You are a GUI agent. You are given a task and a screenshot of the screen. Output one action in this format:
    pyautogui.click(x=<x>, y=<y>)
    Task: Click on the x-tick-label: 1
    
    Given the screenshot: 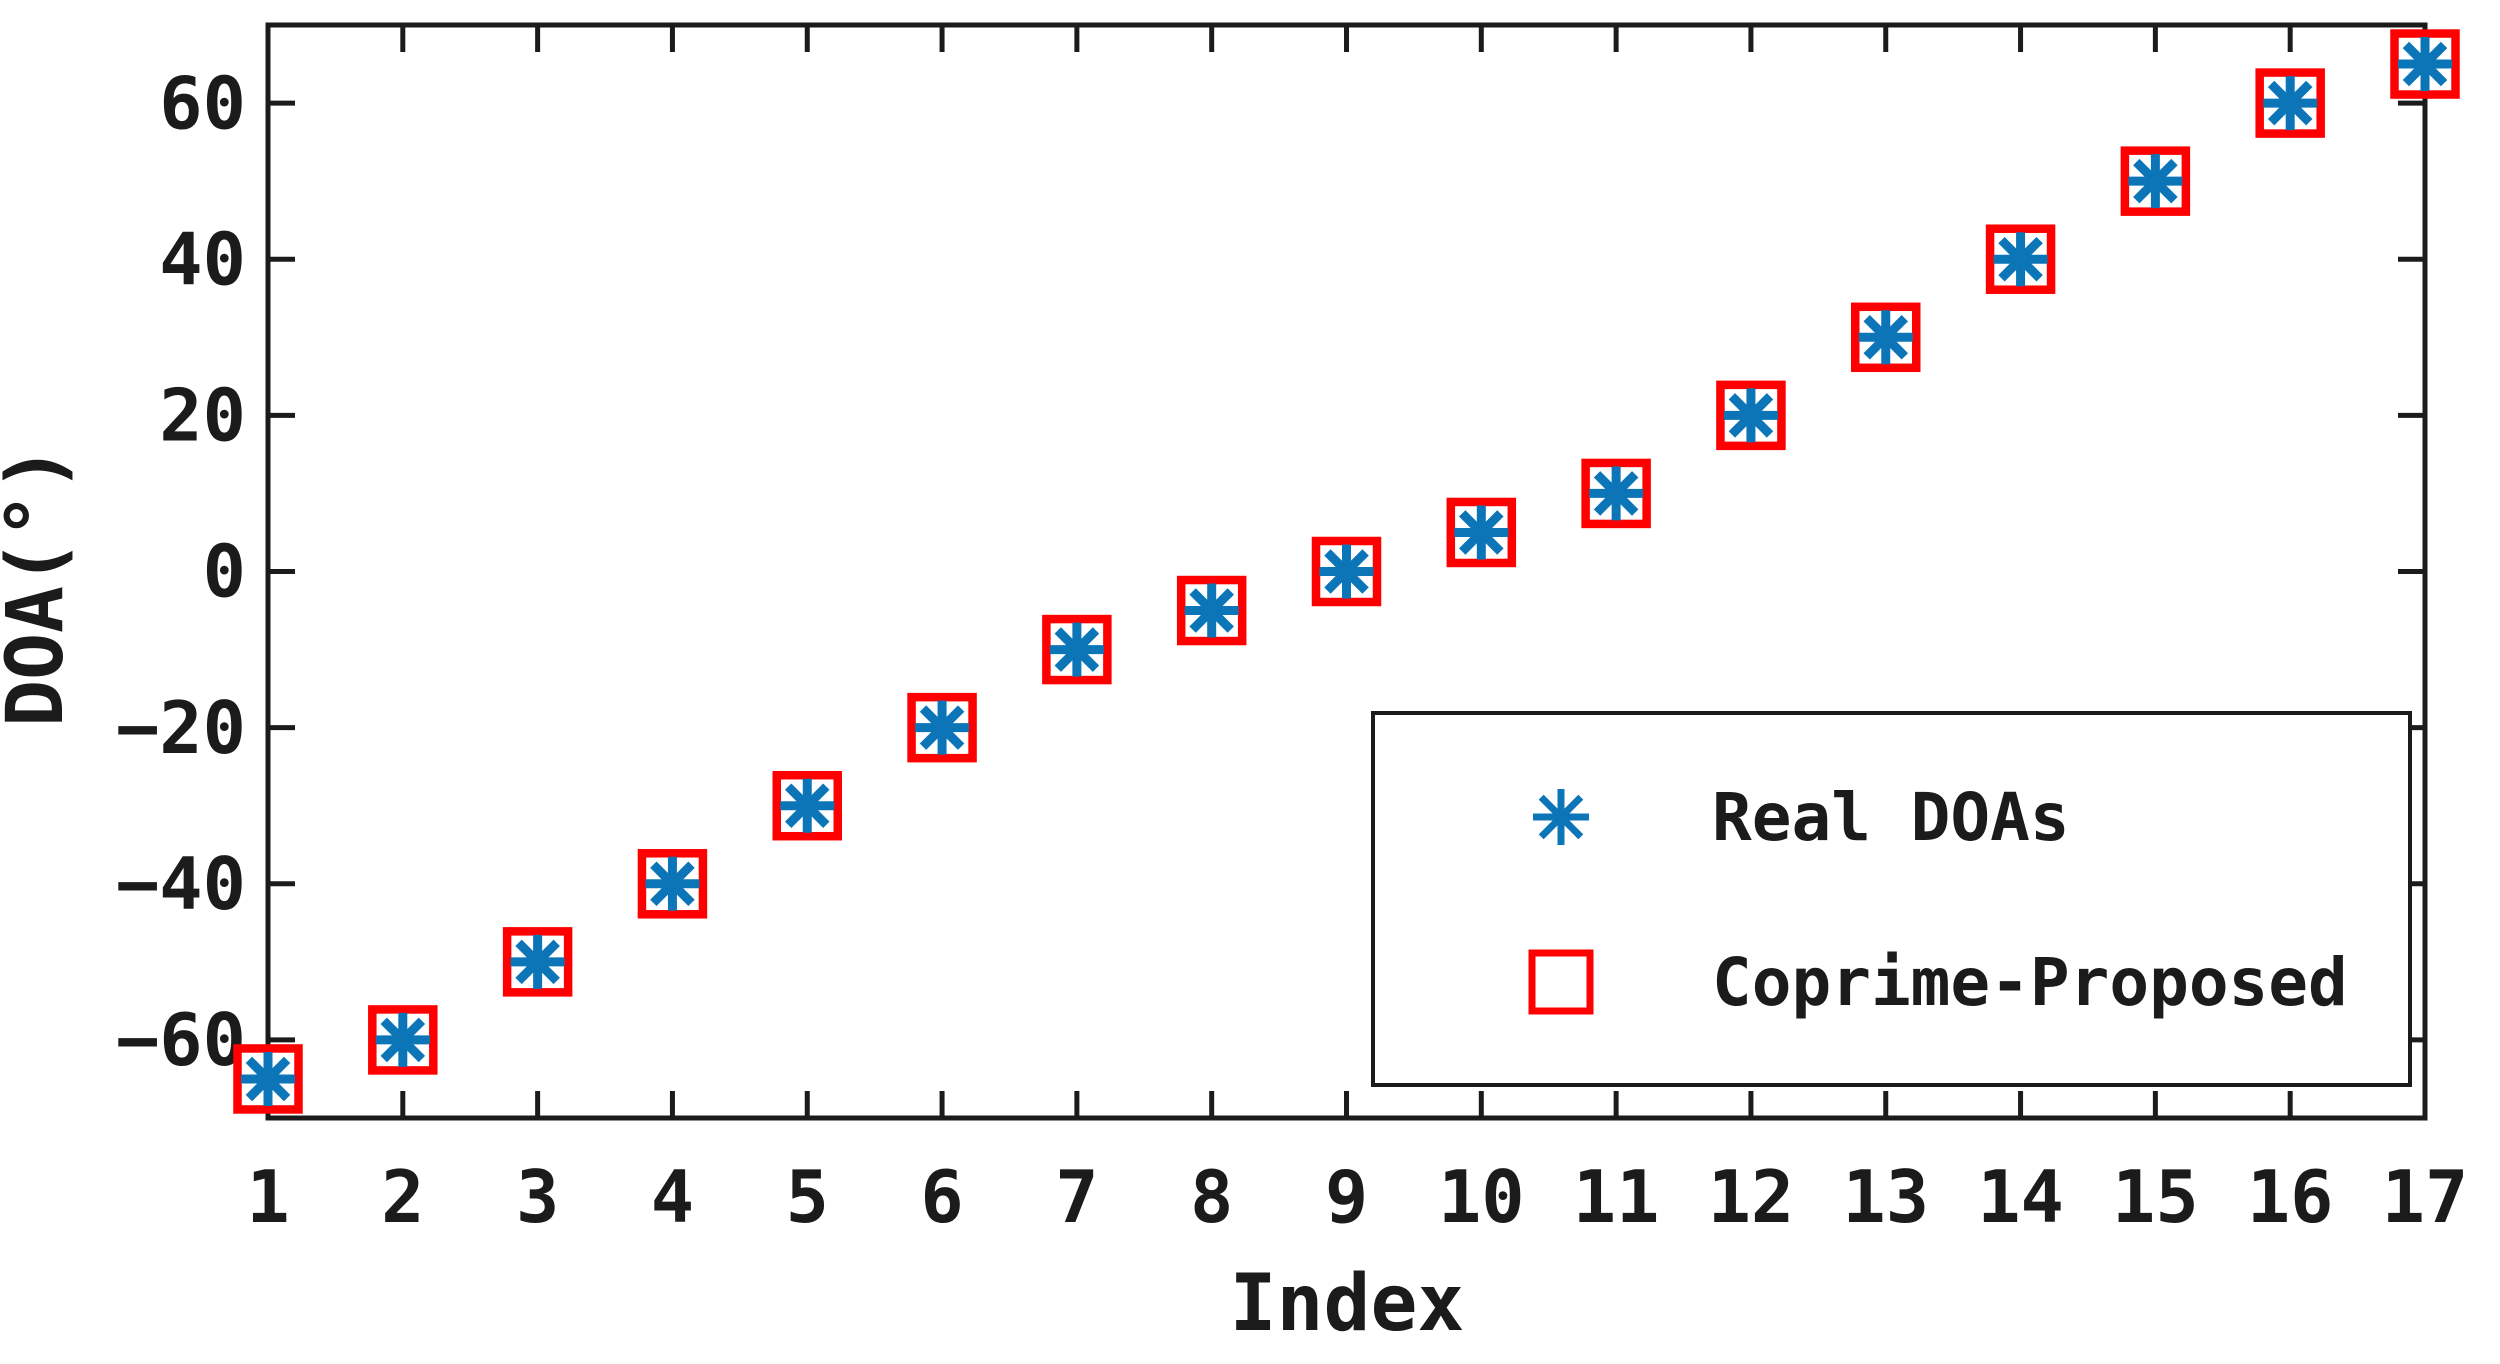 What is the action you would take?
    pyautogui.click(x=267, y=1197)
    